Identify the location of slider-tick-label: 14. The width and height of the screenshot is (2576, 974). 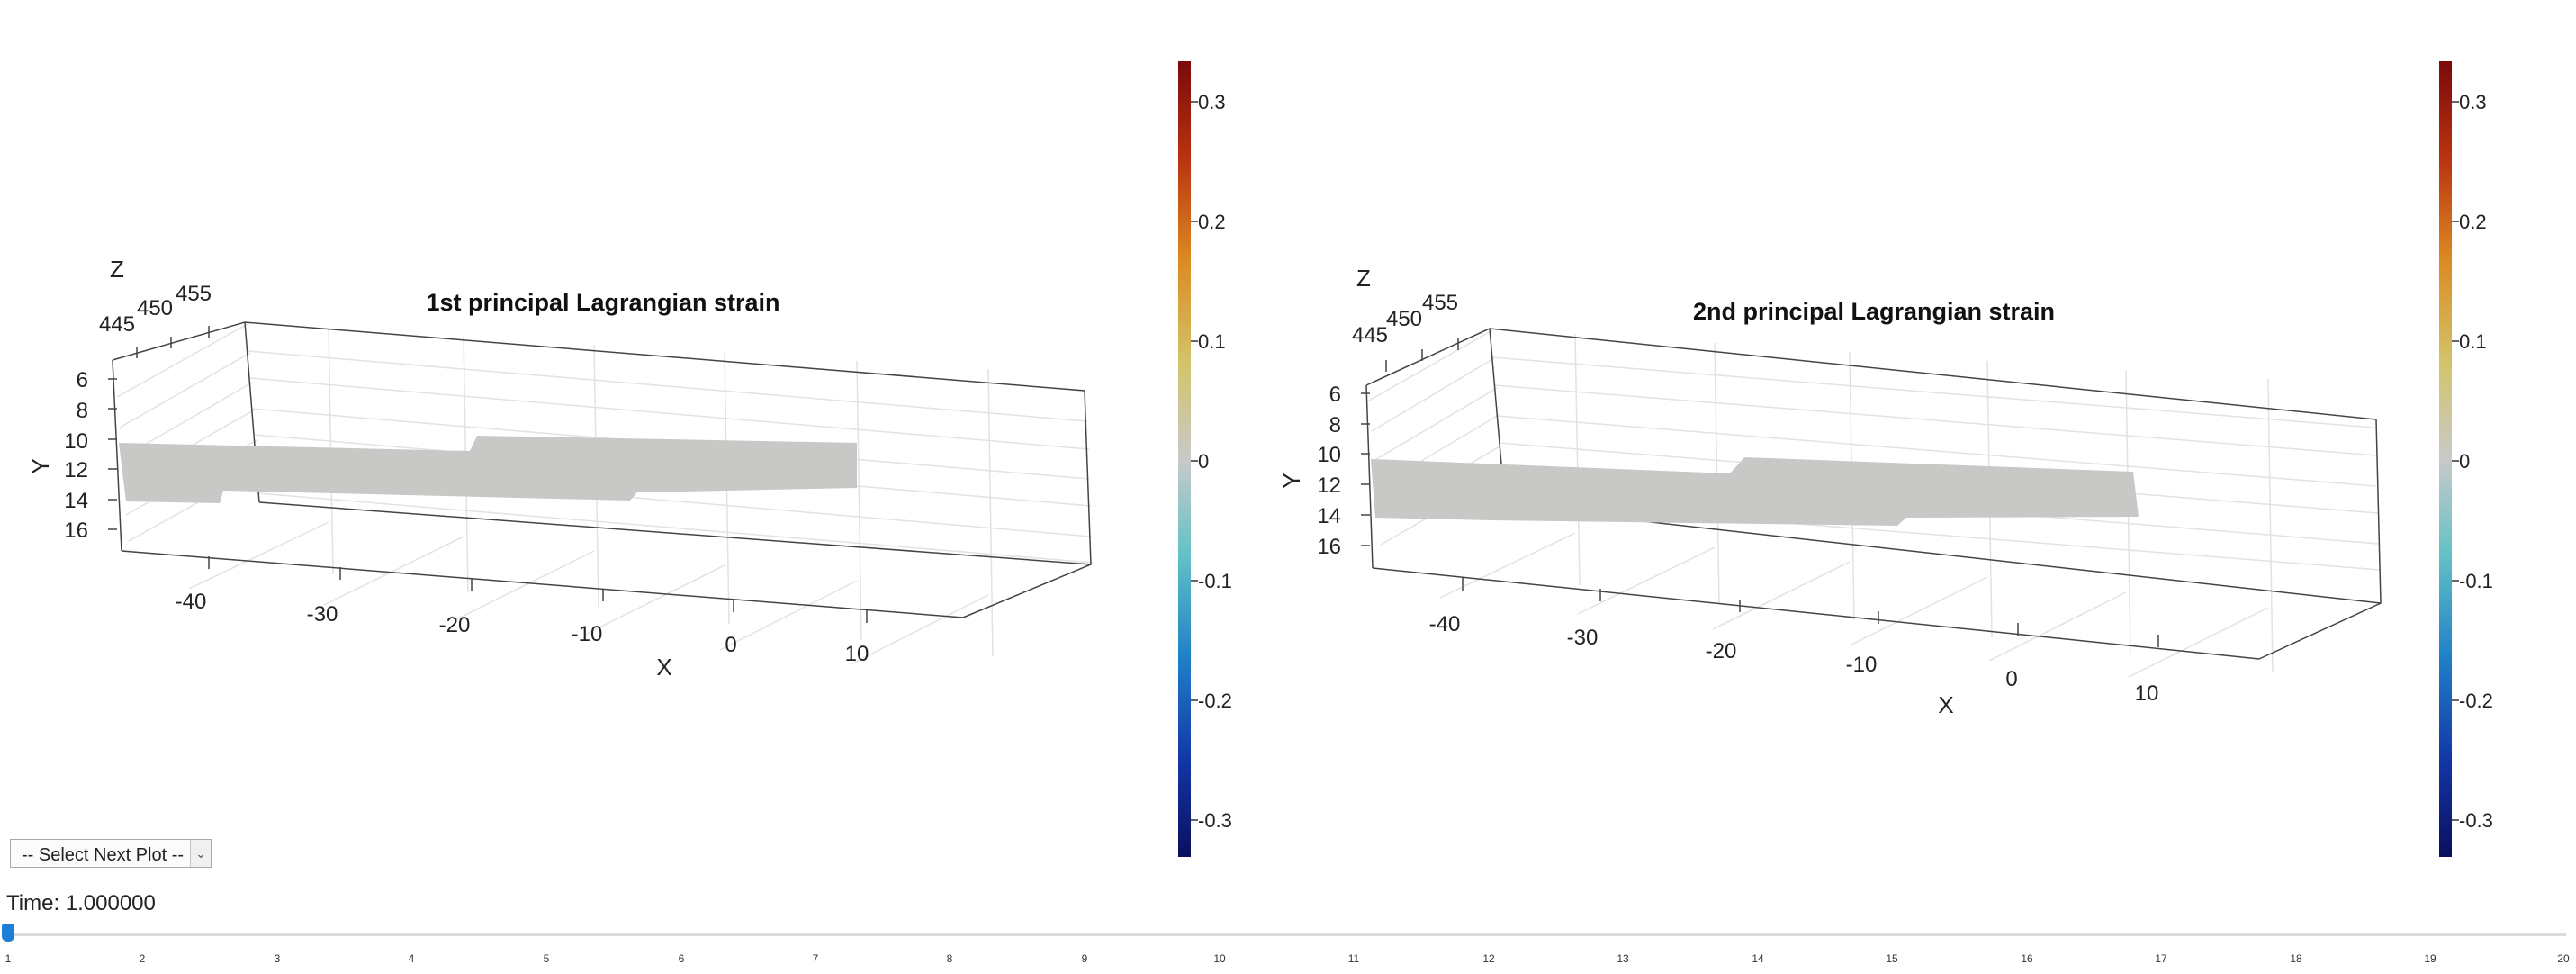
(1758, 958).